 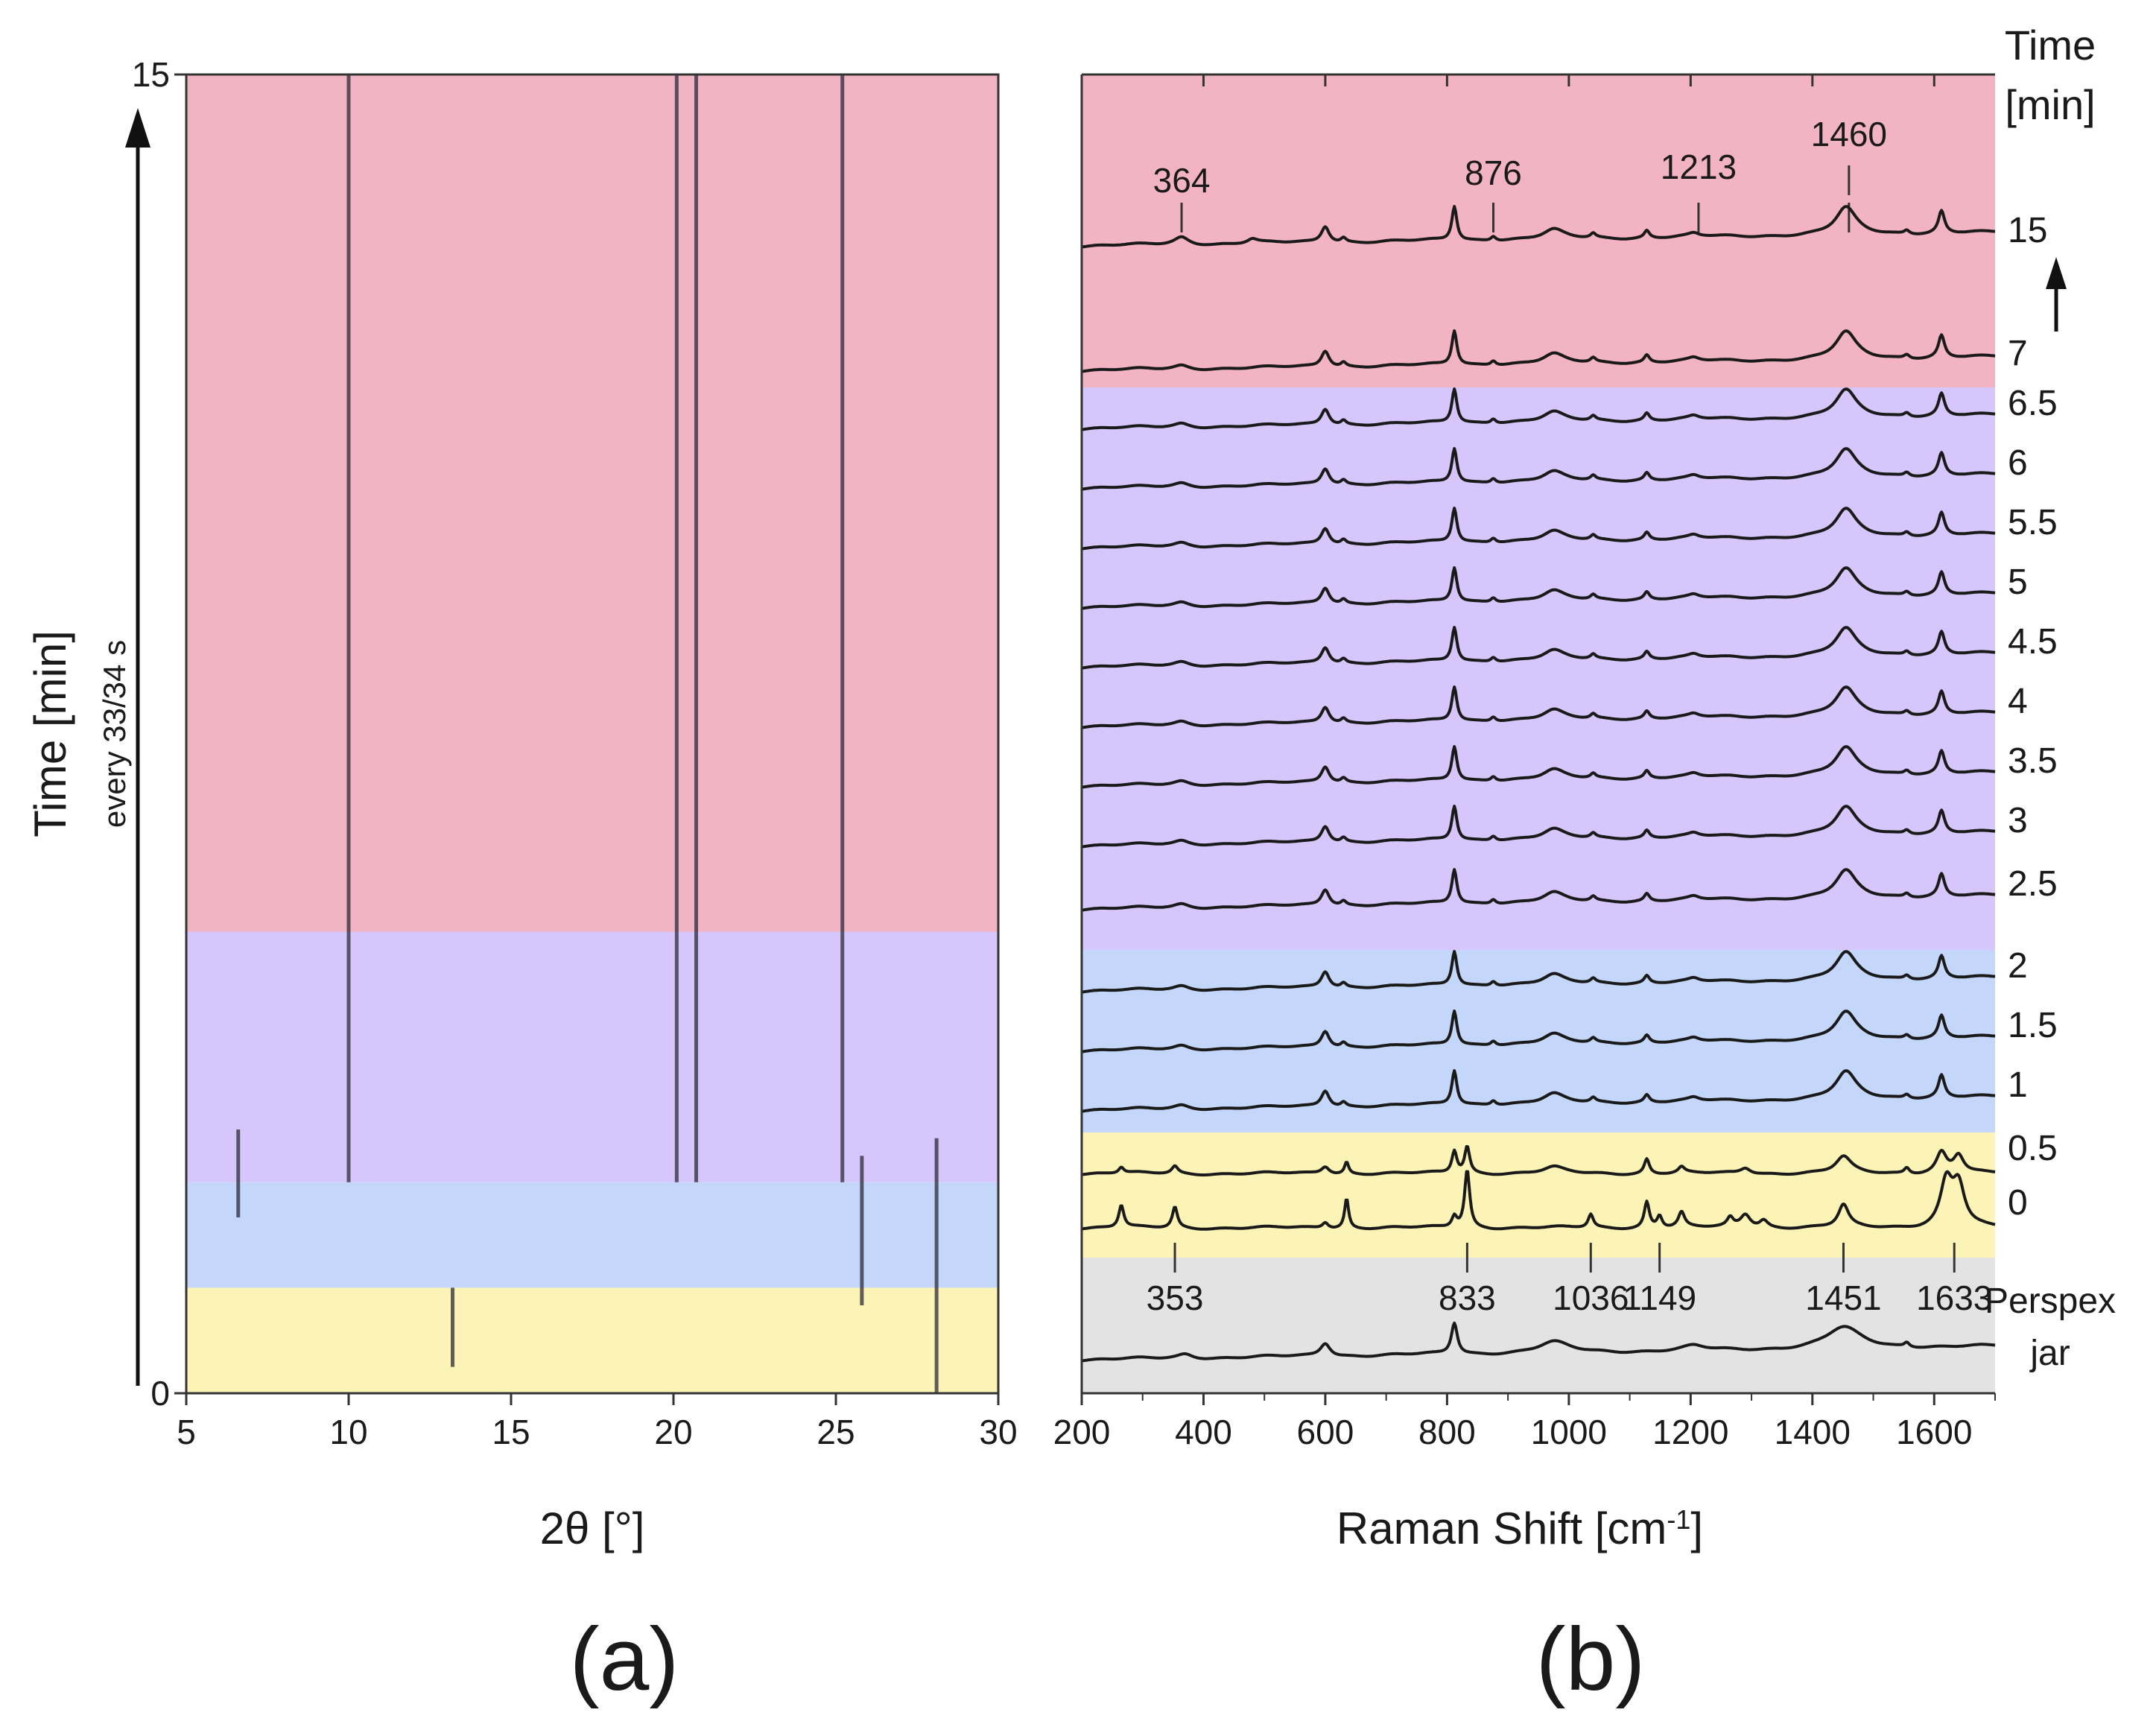 What do you see at coordinates (1591, 1298) in the screenshot?
I see `peak-label-1036: 1036` at bounding box center [1591, 1298].